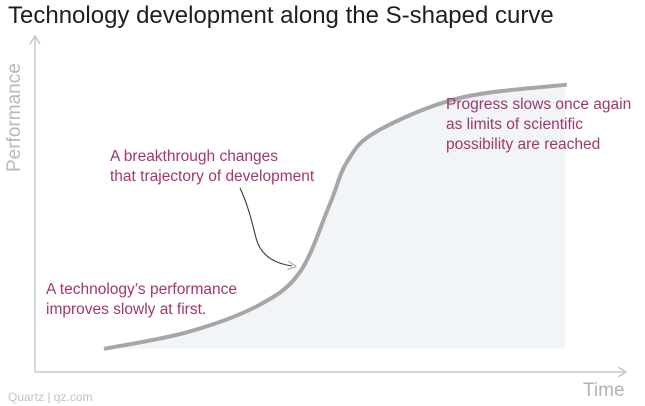  What do you see at coordinates (604, 390) in the screenshot?
I see `x-axis-label: Time` at bounding box center [604, 390].